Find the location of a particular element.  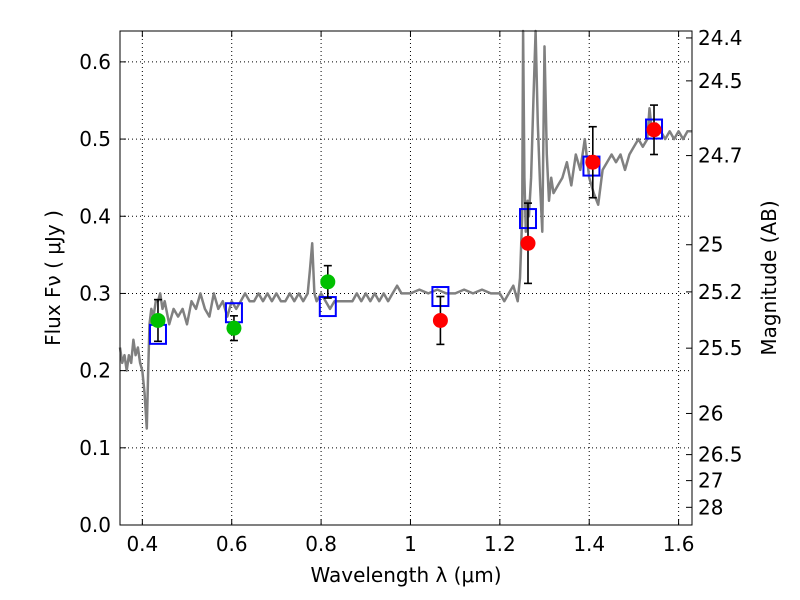

y-tick-label: 0.0 is located at coordinates (95, 525).